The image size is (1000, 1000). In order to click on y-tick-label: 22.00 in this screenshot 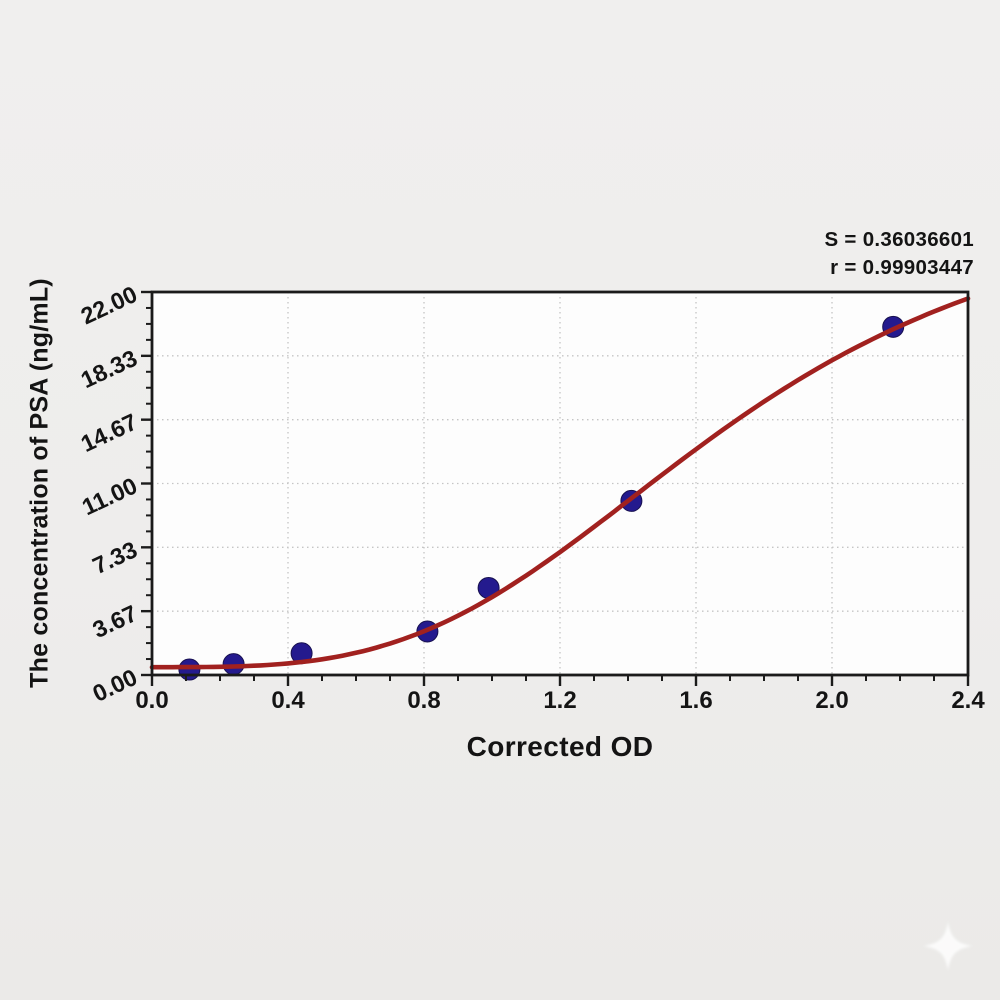, I will do `click(109, 305)`.